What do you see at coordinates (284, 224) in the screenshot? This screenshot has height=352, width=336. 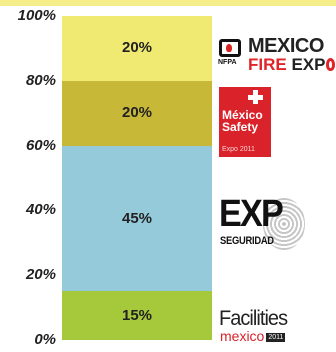 I see `fingerprint-icon` at bounding box center [284, 224].